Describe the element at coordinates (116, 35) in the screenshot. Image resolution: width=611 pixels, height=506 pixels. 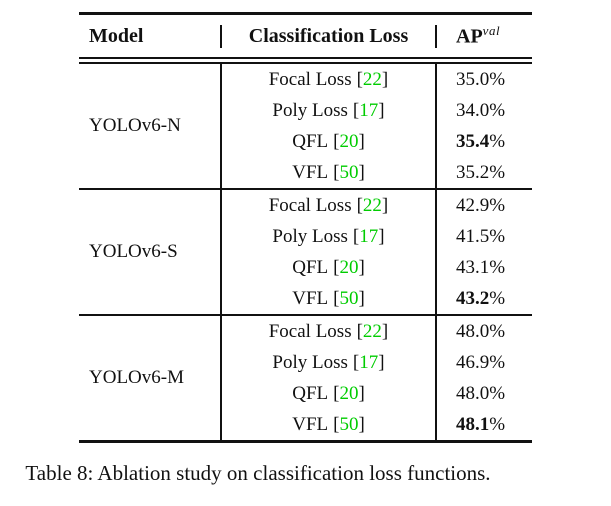
I see `header-model: Model` at that location.